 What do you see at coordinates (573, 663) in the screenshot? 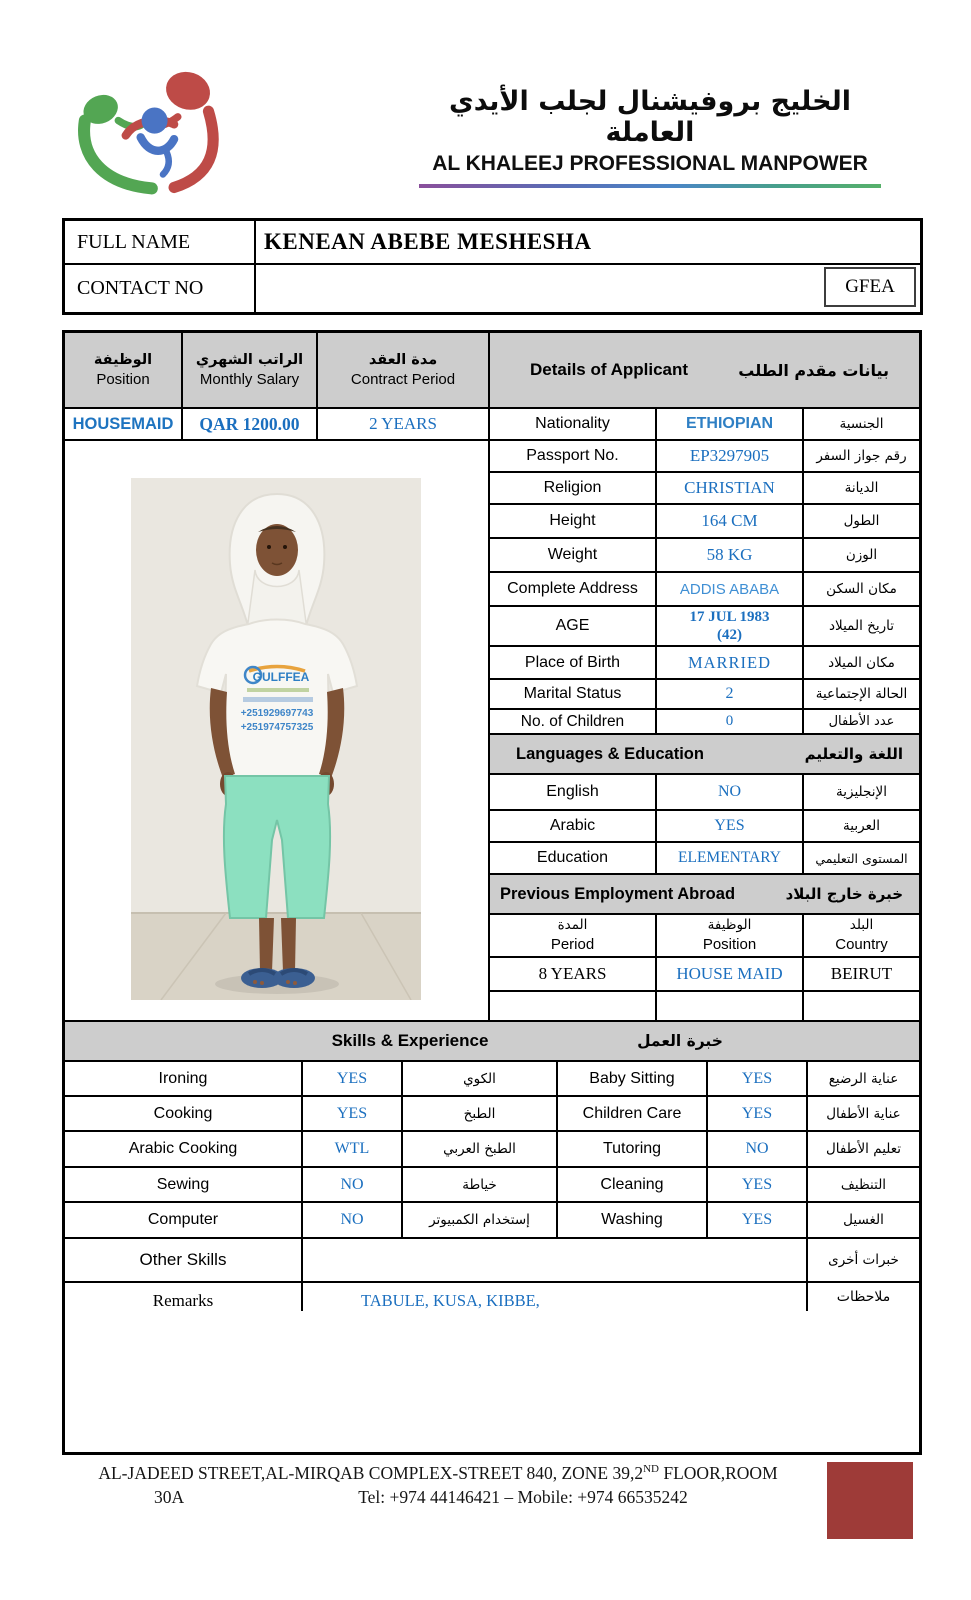
I see `detail-label: Place of Birth` at bounding box center [573, 663].